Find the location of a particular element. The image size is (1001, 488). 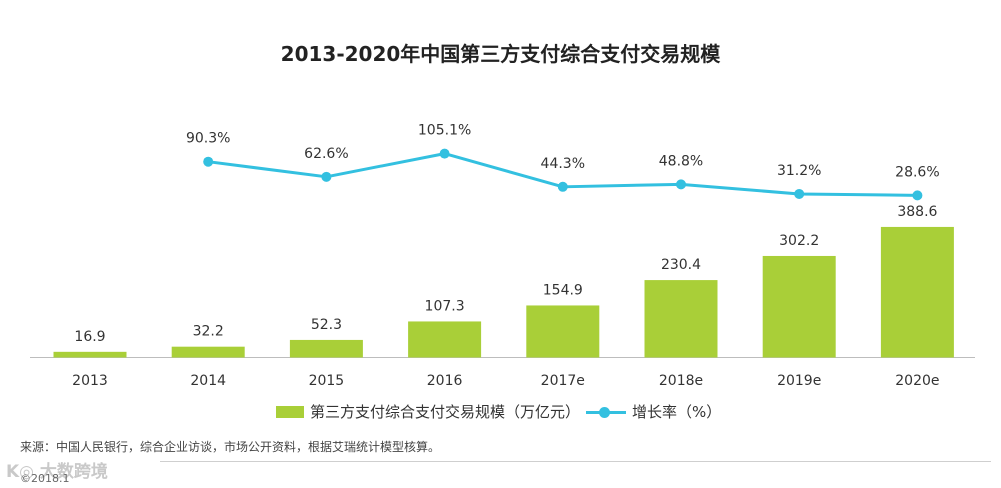

x-tick-2020e: 2020e is located at coordinates (917, 381).